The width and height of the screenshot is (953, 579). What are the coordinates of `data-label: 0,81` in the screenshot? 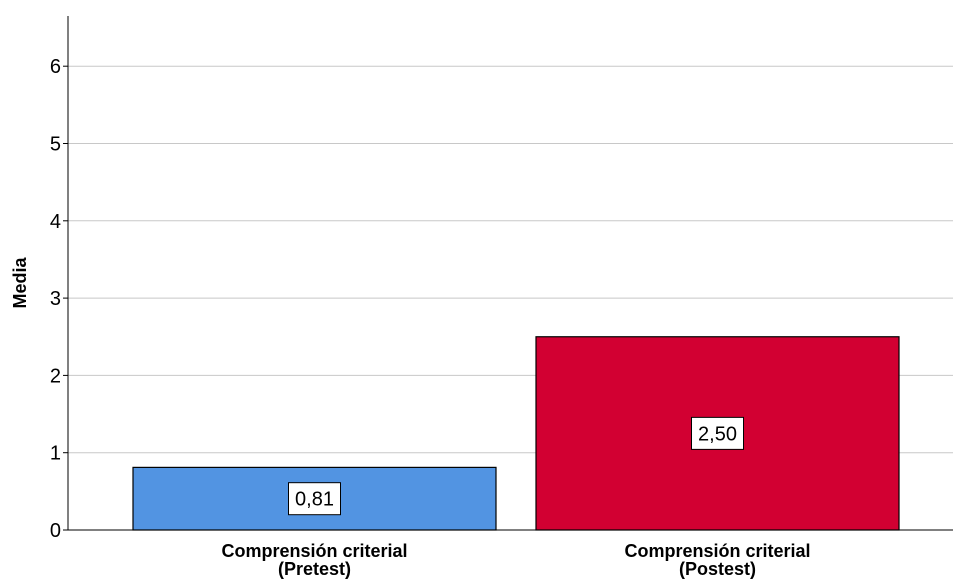 It's located at (314, 500).